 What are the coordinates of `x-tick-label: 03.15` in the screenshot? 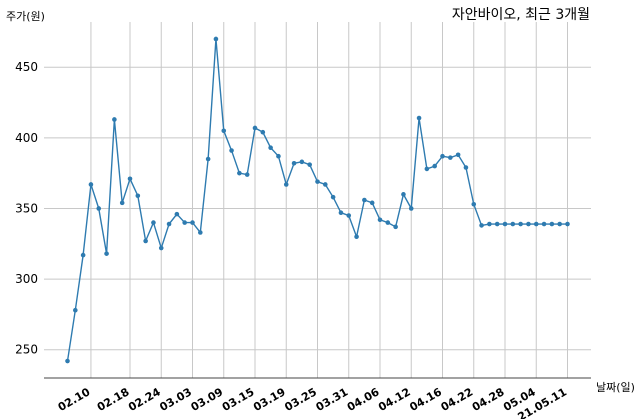 It's located at (238, 399).